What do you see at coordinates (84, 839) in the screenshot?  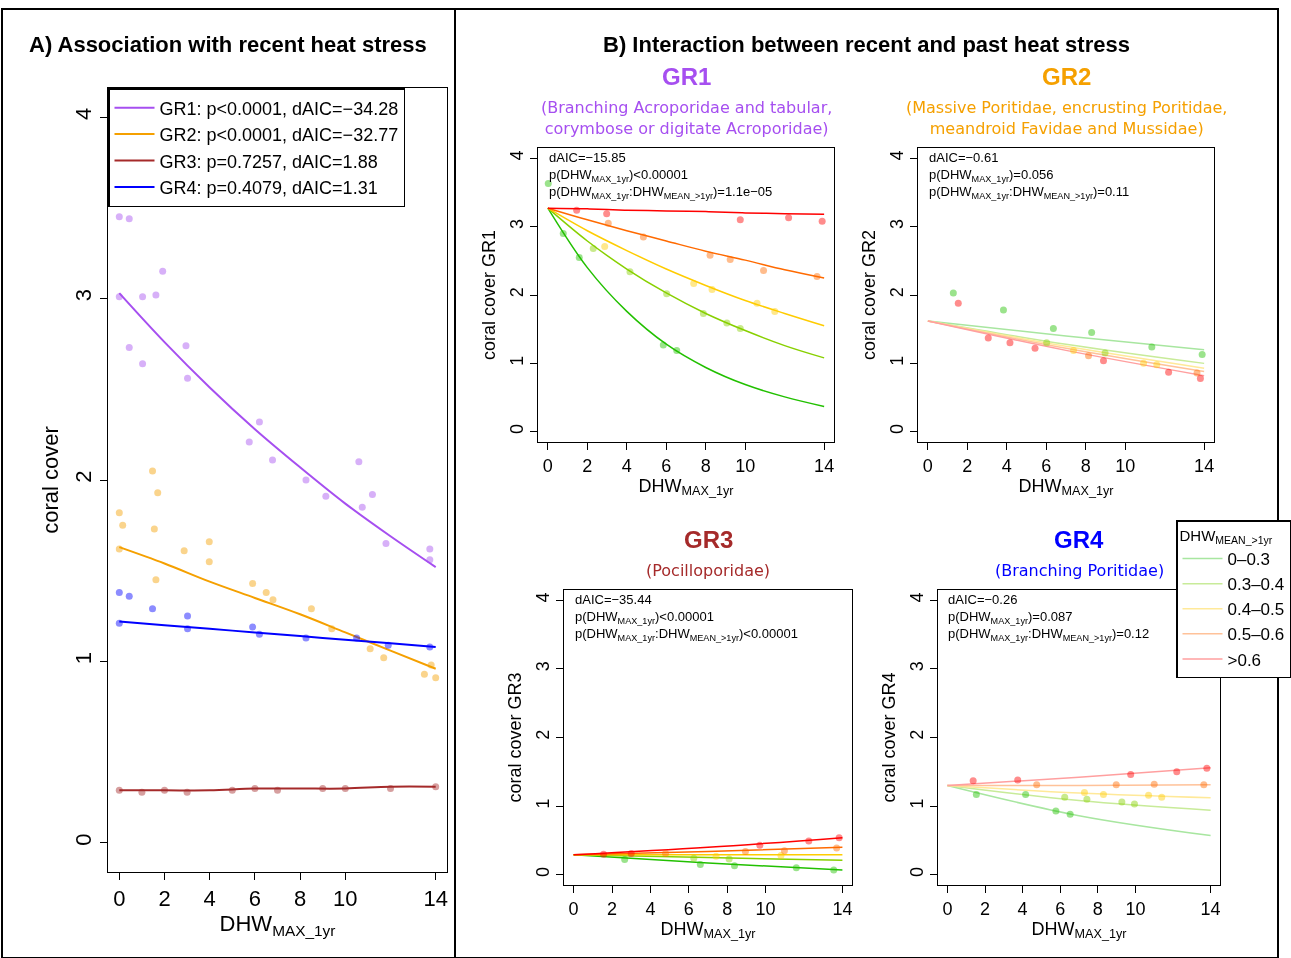 I see `y-tick-label: 0` at bounding box center [84, 839].